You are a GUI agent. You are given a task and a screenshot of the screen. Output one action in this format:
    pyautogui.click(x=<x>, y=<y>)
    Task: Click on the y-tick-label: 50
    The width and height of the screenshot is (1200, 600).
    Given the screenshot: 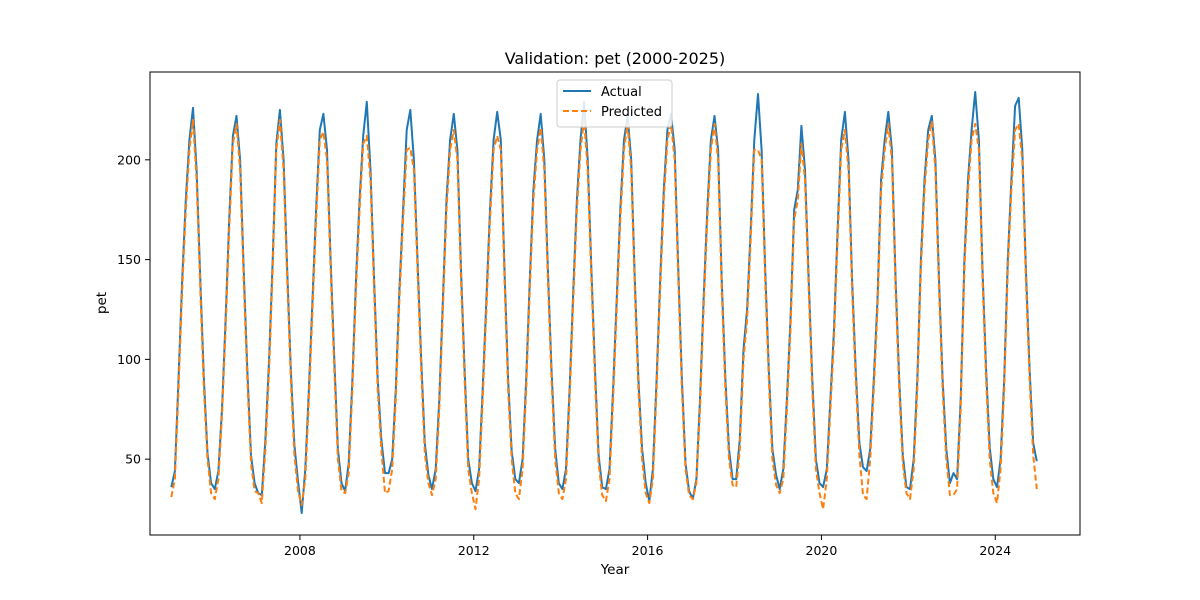 What is the action you would take?
    pyautogui.click(x=133, y=459)
    